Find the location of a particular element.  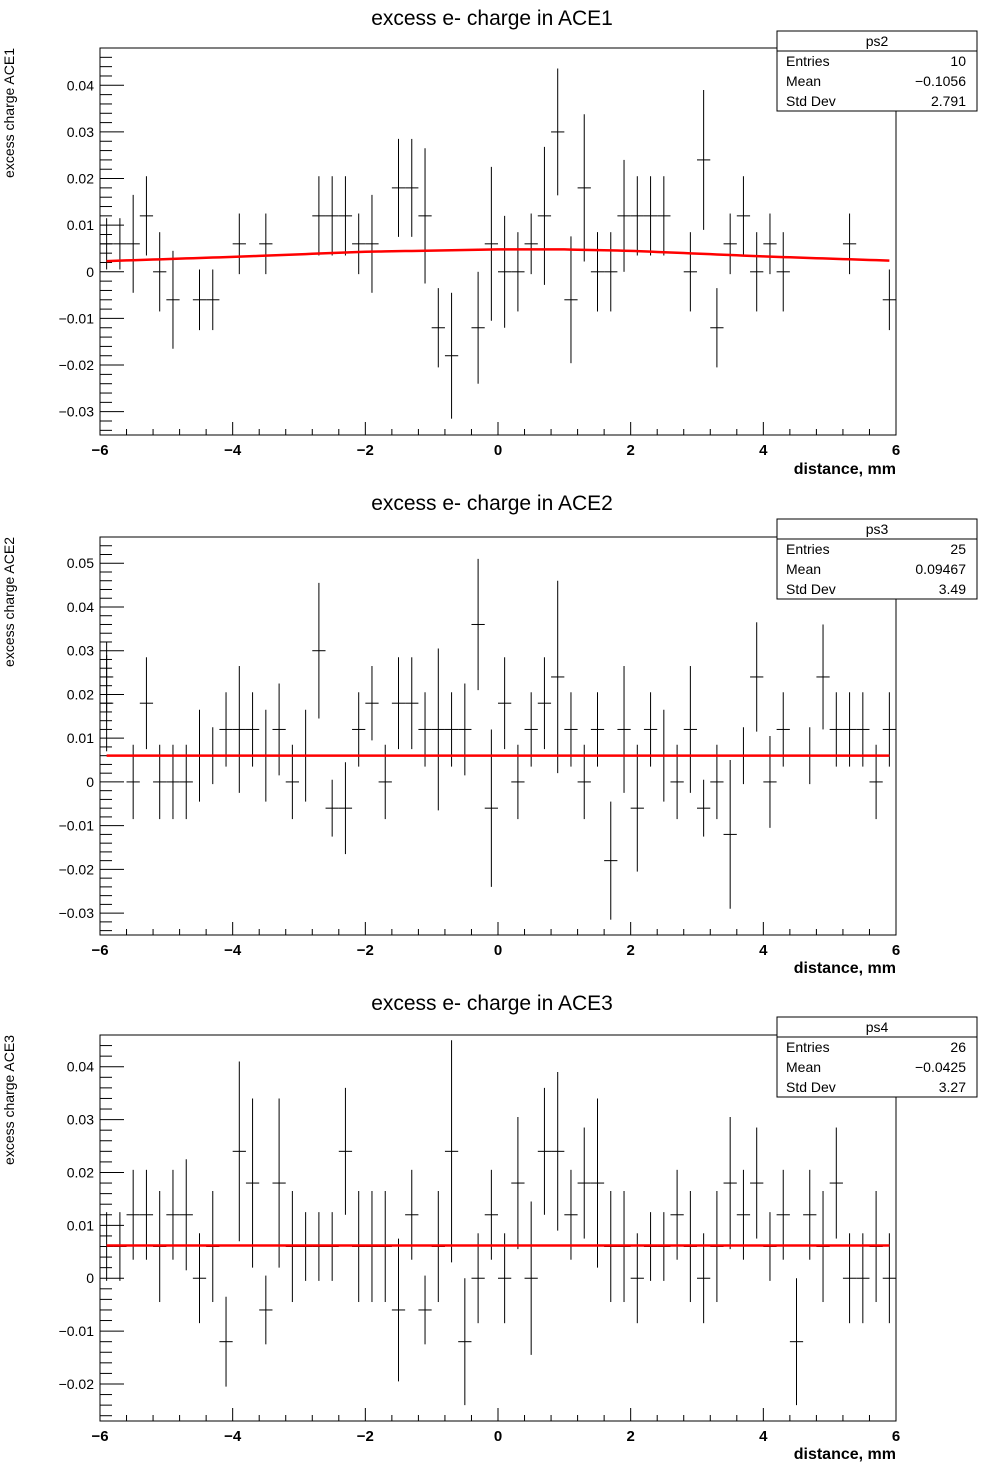

stats-label: Std Dev is located at coordinates (811, 1087).